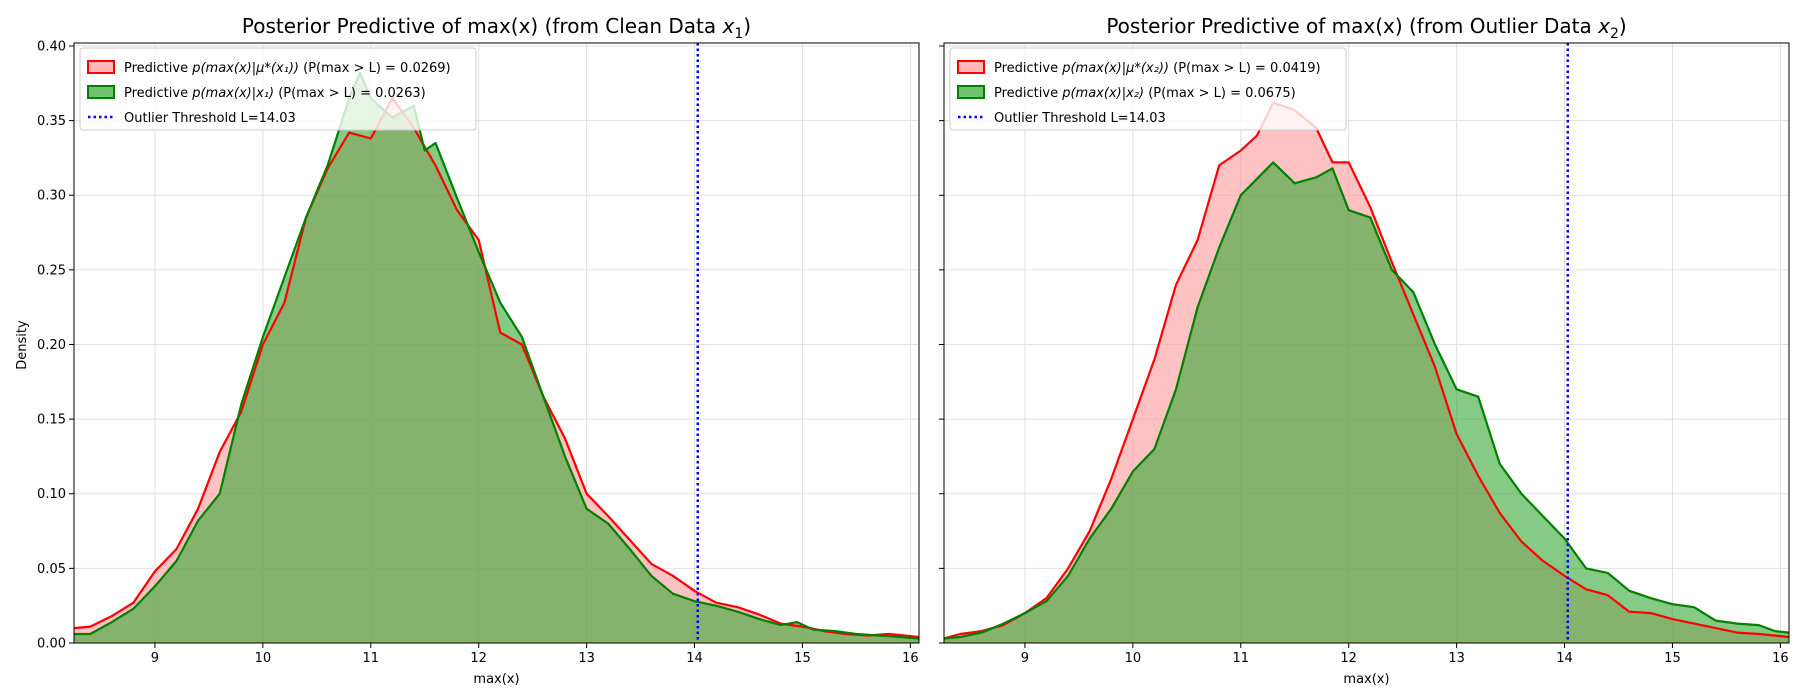  I want to click on y-tick-label: 0.35, so click(51, 121).